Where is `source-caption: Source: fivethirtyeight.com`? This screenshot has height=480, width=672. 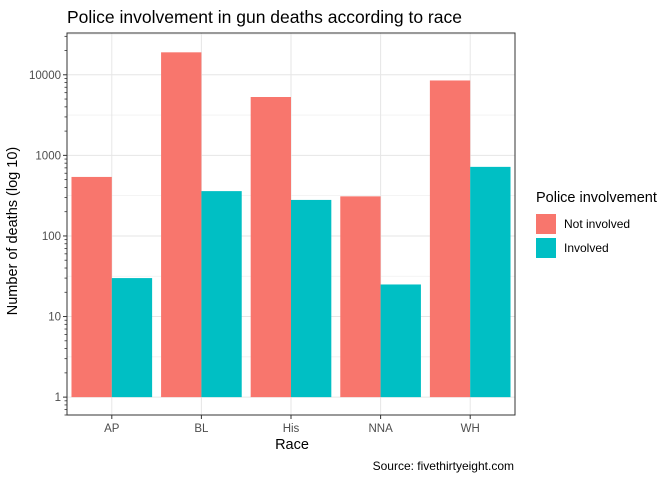
source-caption: Source: fivethirtyeight.com is located at coordinates (443, 466).